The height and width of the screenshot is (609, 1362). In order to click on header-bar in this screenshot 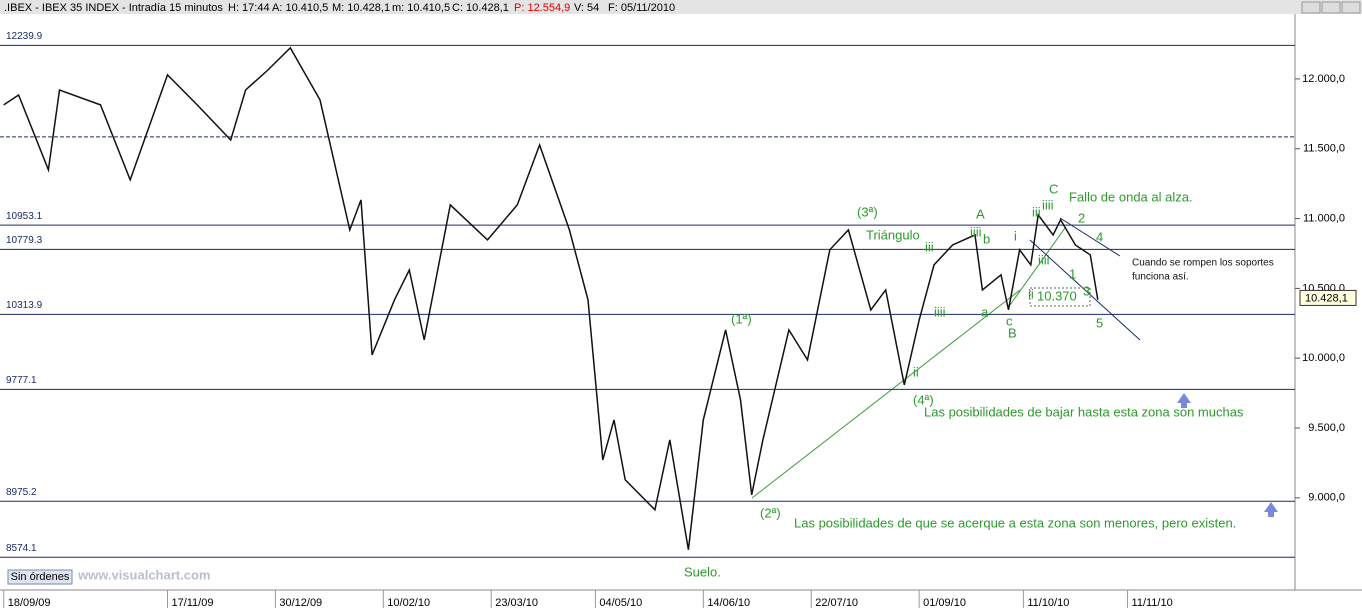, I will do `click(681, 7)`.